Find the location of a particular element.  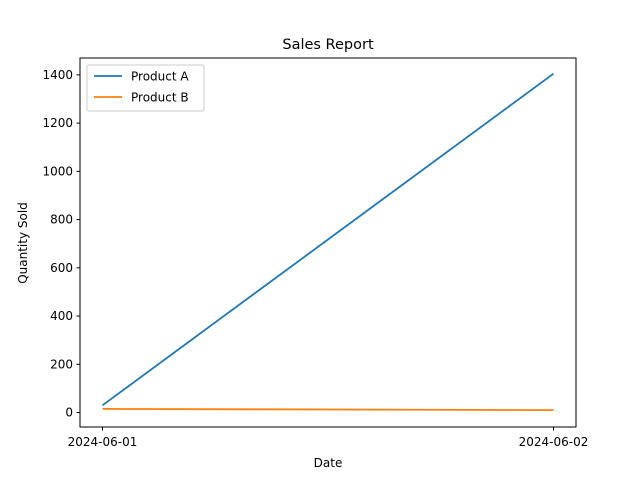

y-tick-label: 600 is located at coordinates (61, 268).